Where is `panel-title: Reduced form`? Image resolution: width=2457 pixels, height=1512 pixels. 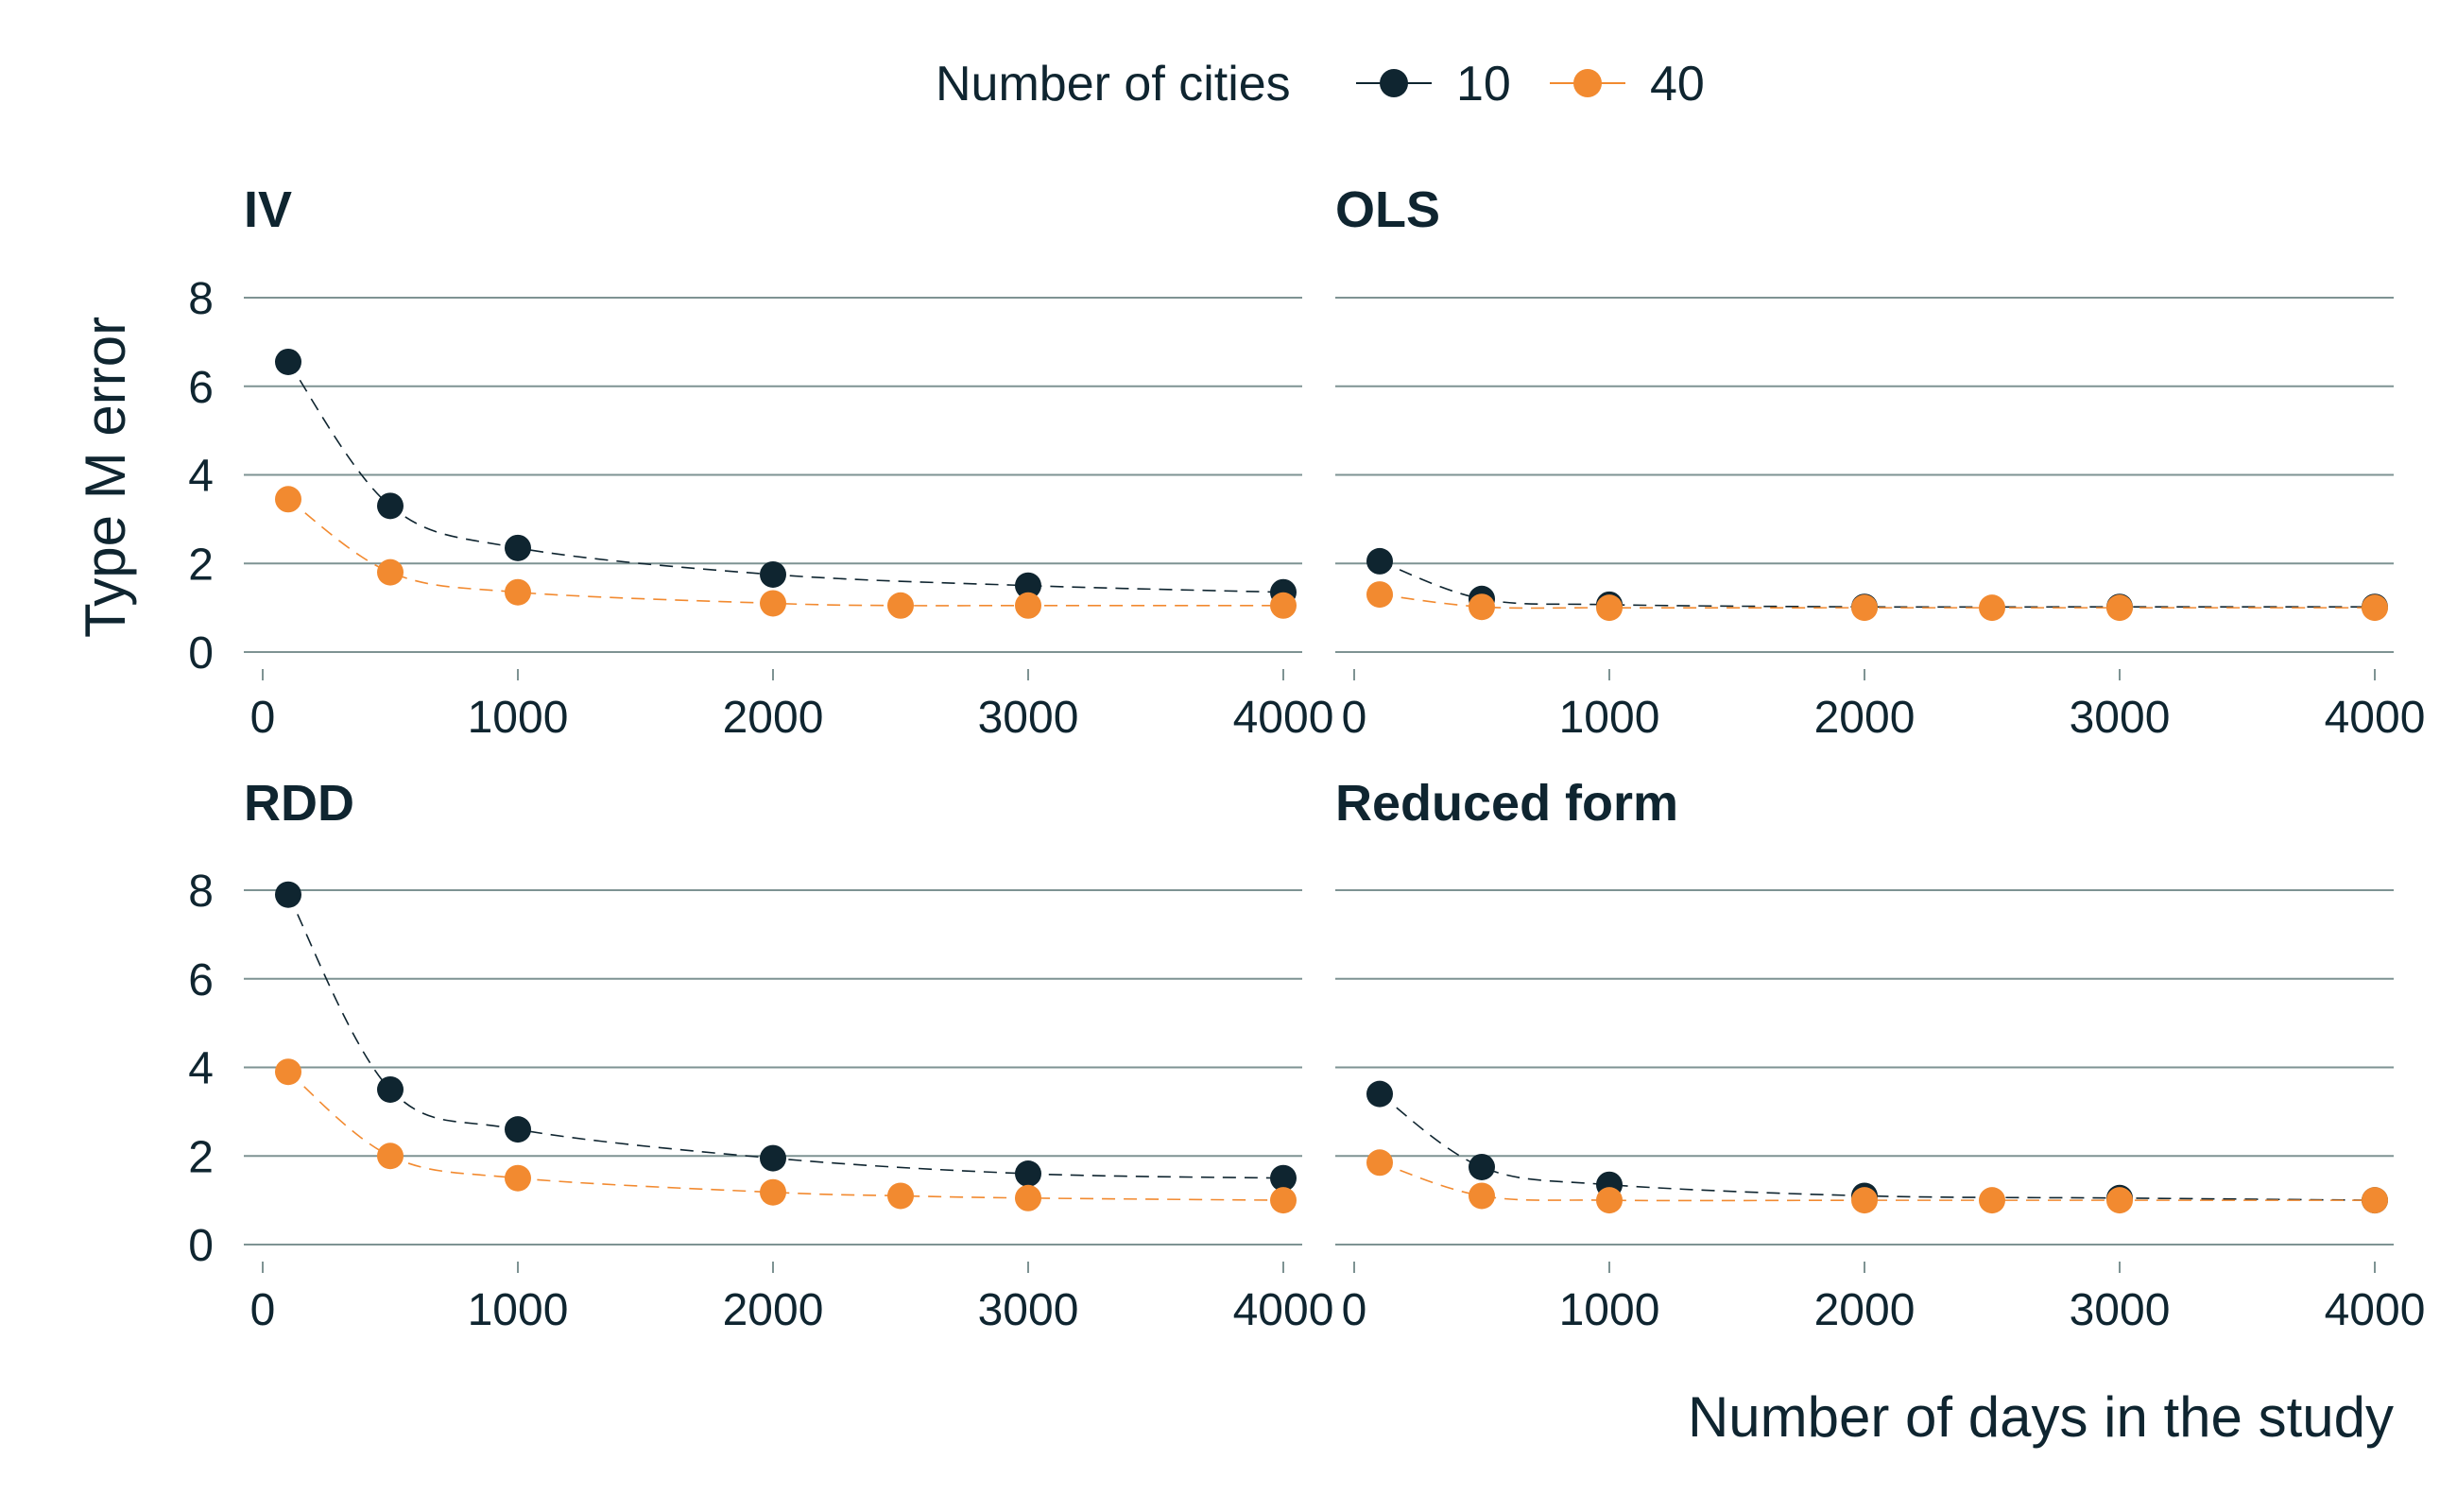
panel-title: Reduced form is located at coordinates (1506, 803).